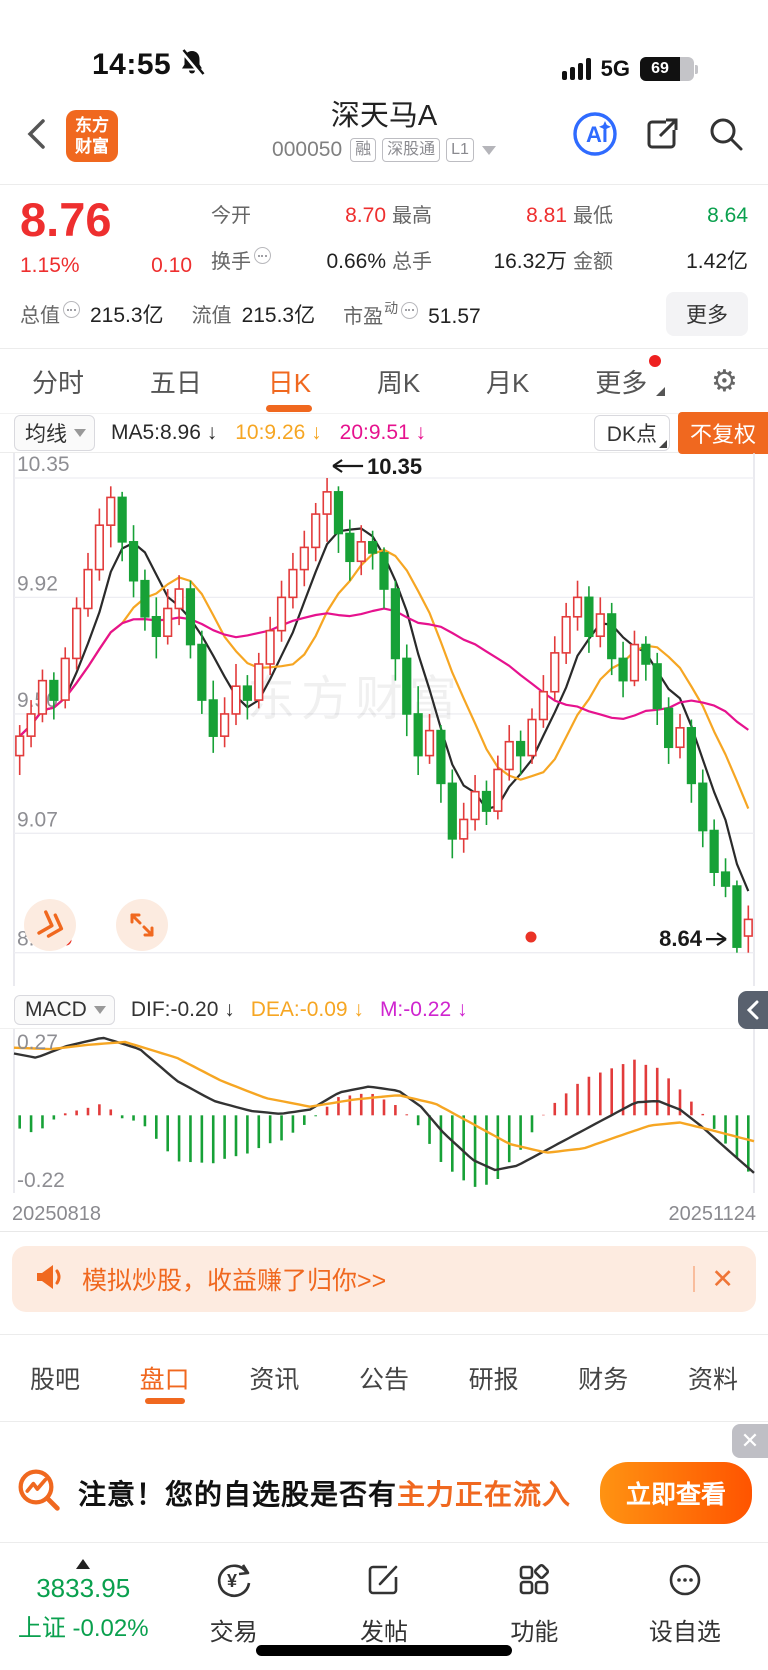 The image size is (768, 1670). What do you see at coordinates (603, 1380) in the screenshot?
I see `content-tab-财务: 财务` at bounding box center [603, 1380].